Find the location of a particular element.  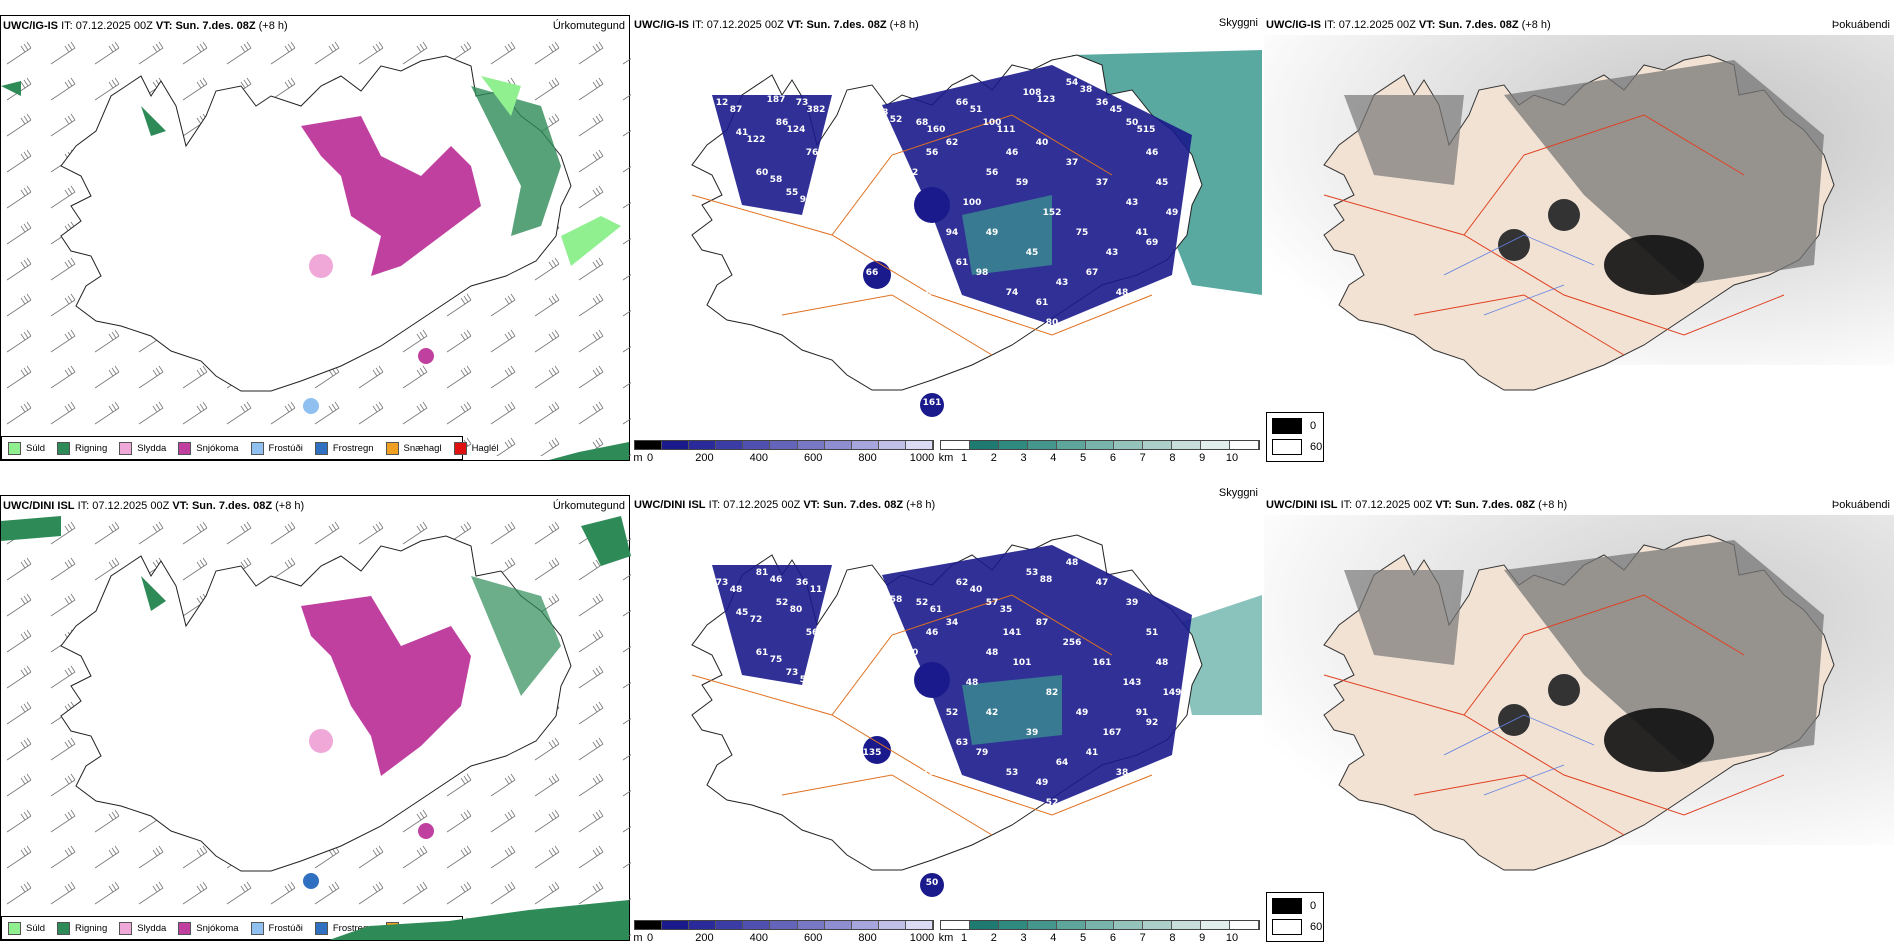

cloud-base-label: 40 is located at coordinates (976, 590).